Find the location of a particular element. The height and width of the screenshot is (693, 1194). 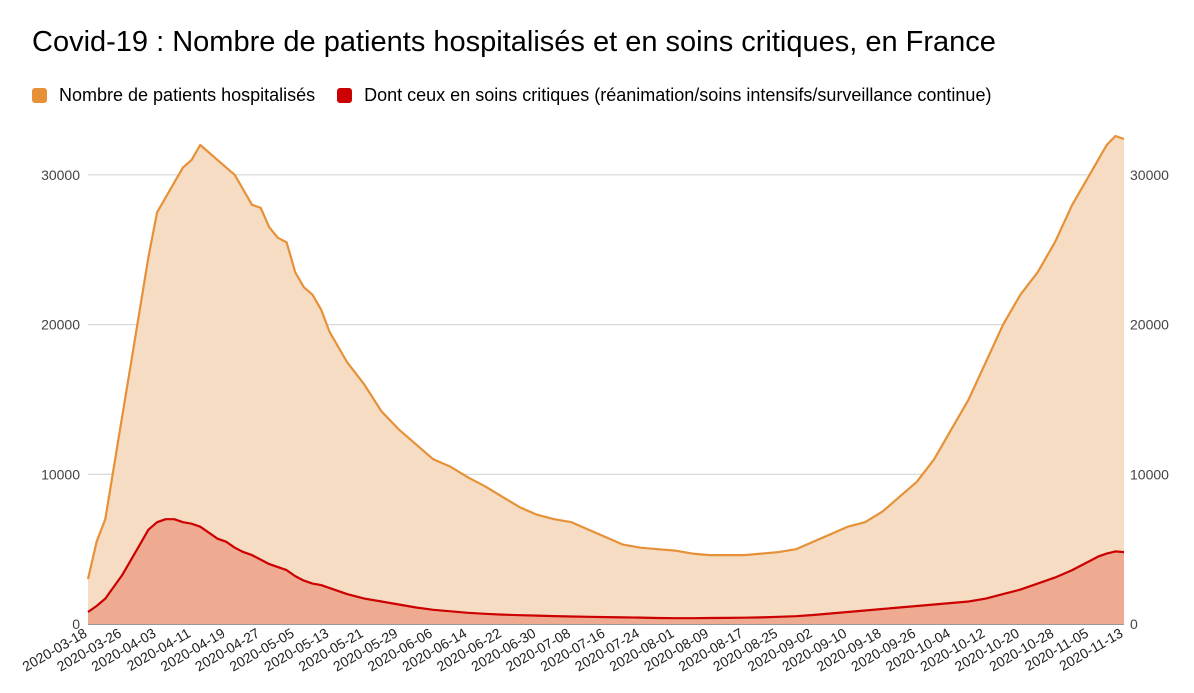

legend-swatch-hospitalises is located at coordinates (39, 95).